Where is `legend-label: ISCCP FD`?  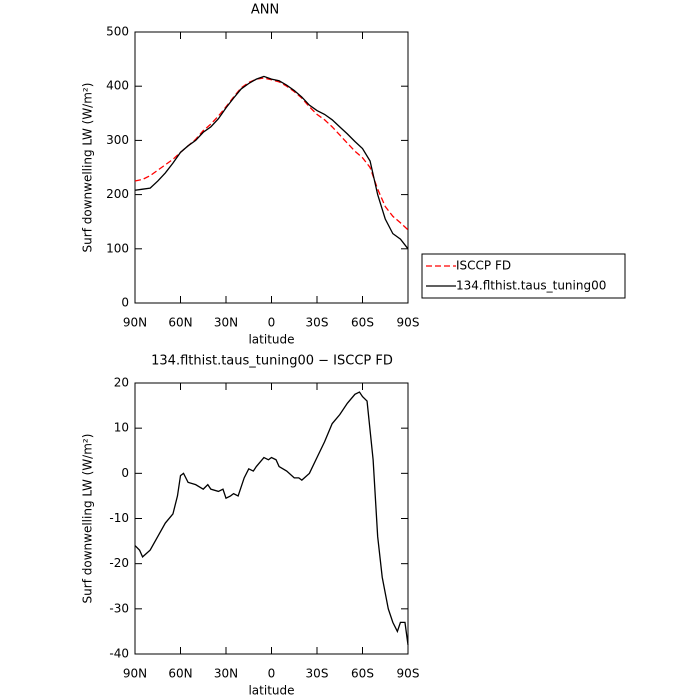
legend-label: ISCCP FD is located at coordinates (483, 266).